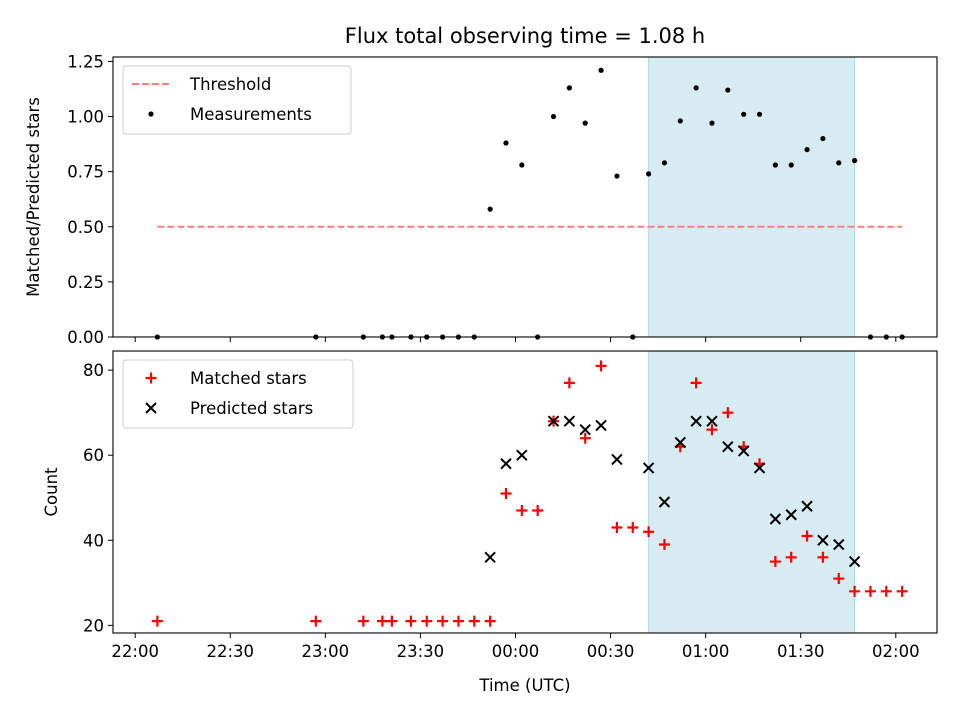 The image size is (960, 724). What do you see at coordinates (85, 172) in the screenshot?
I see `top-ytick-label-3: 0.75` at bounding box center [85, 172].